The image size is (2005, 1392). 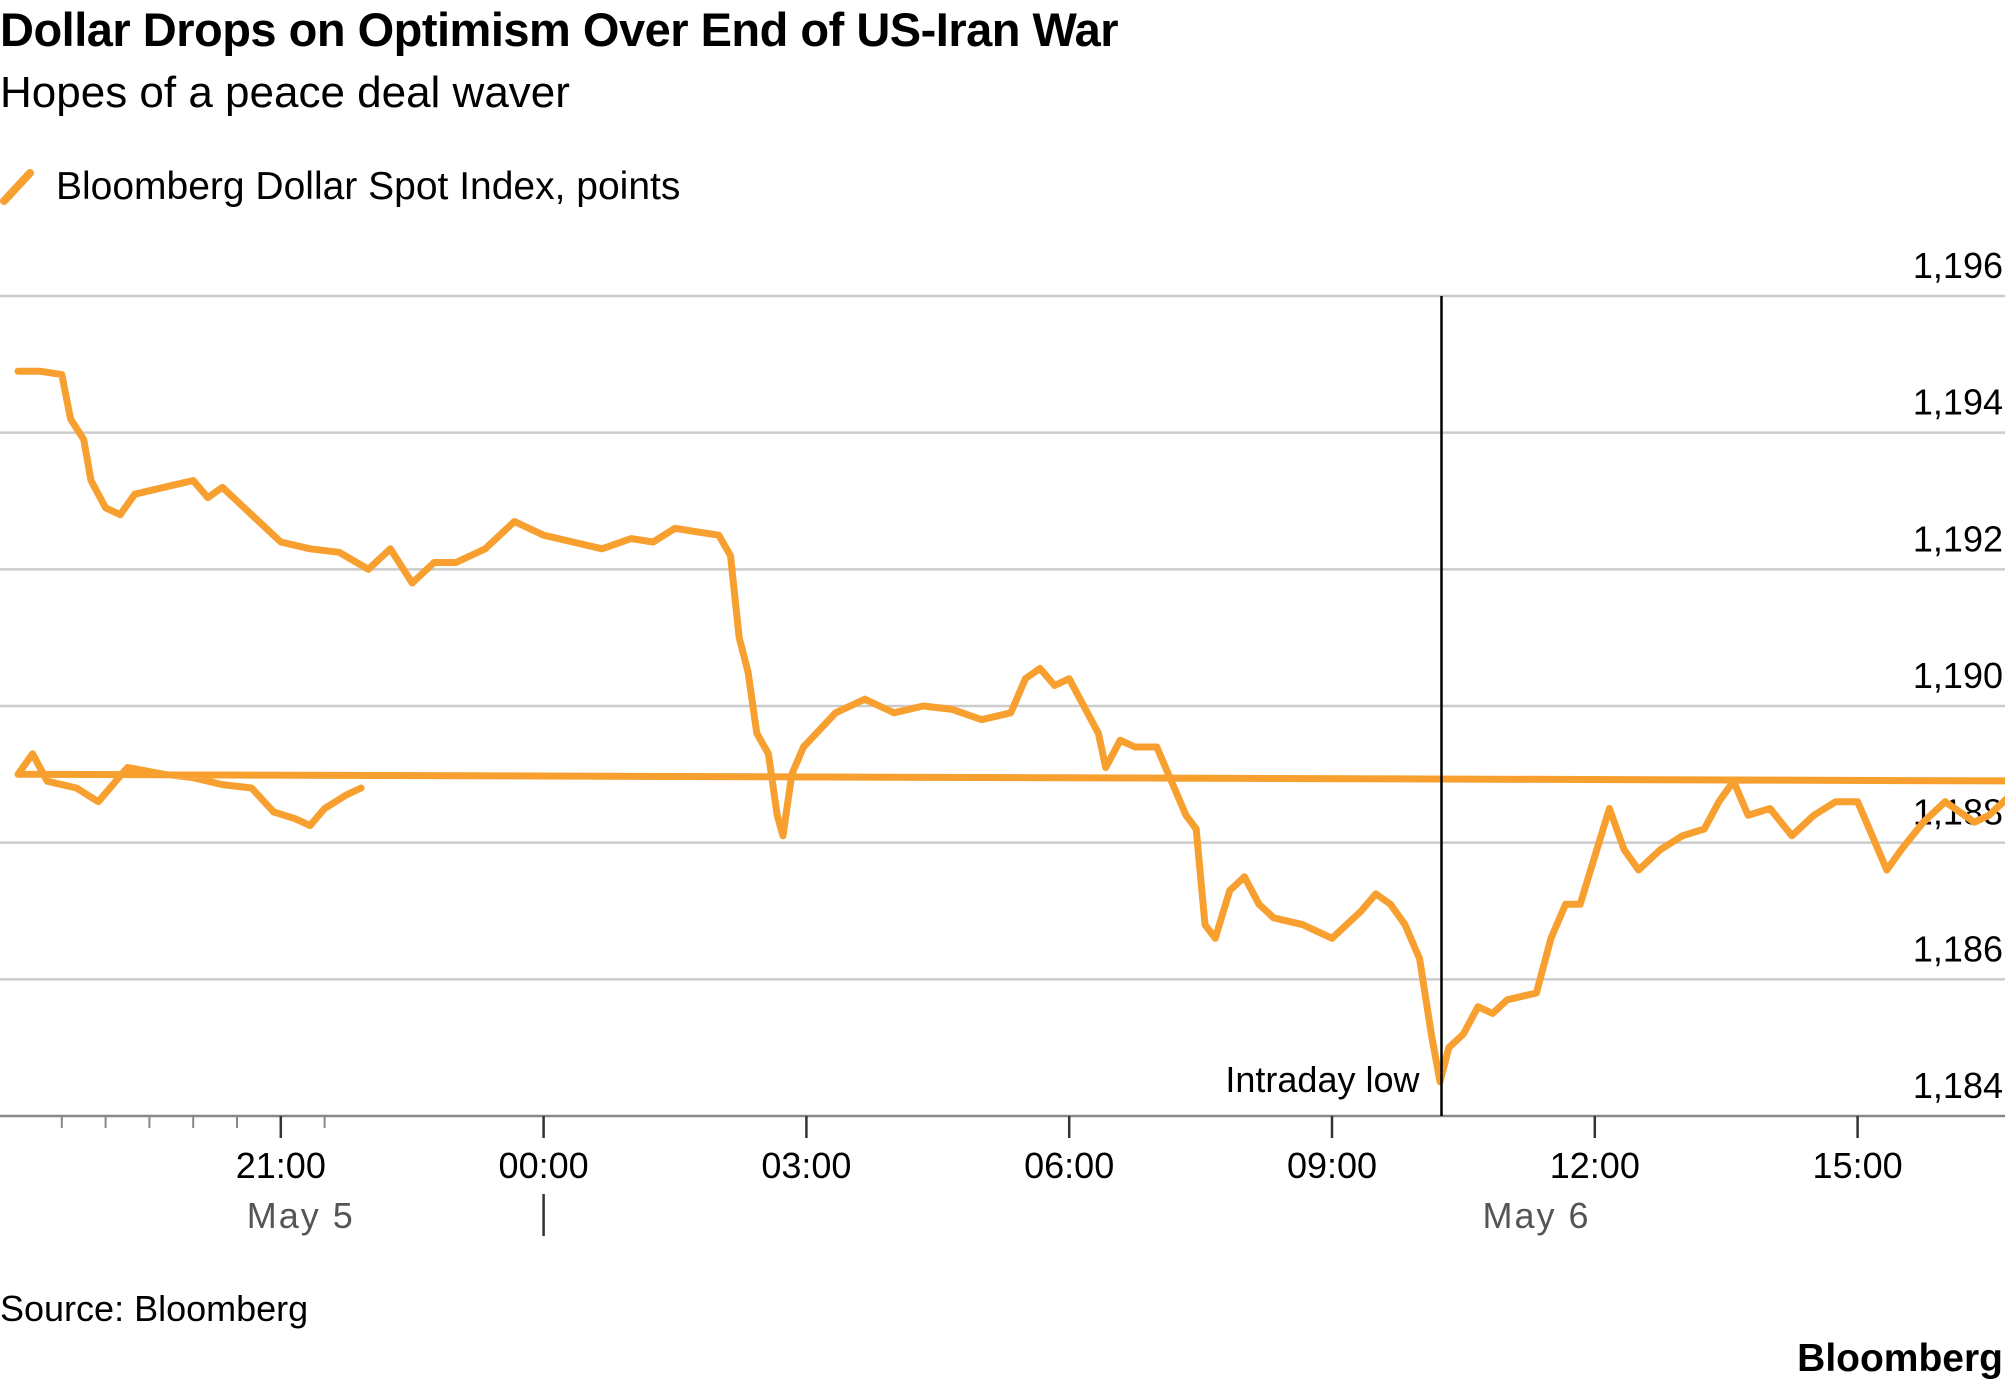 I want to click on x-tick-label: 15:00, so click(x=1858, y=1165).